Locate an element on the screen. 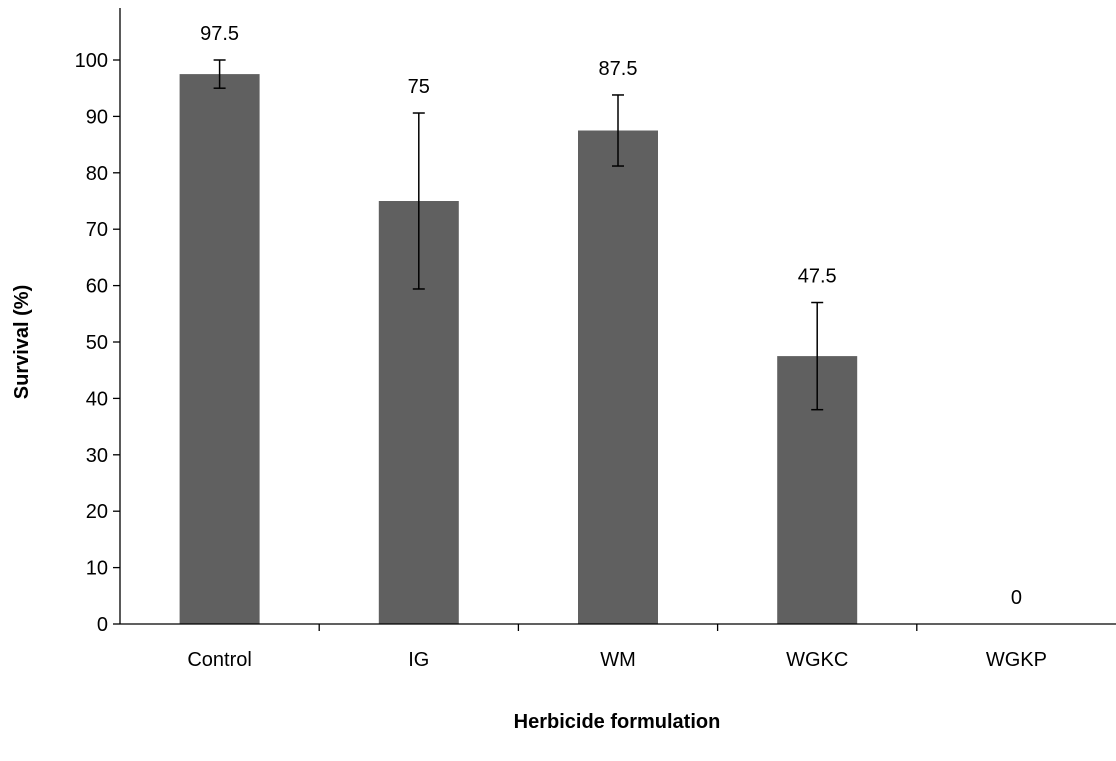 The height and width of the screenshot is (761, 1116). x-tick-label: WGKC is located at coordinates (817, 660).